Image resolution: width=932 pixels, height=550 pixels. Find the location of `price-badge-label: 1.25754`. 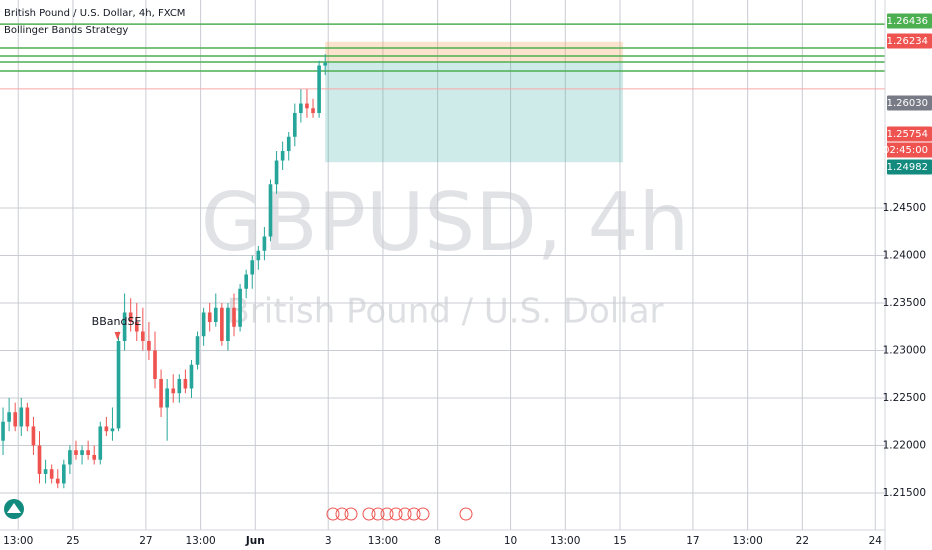

price-badge-label: 1.25754 is located at coordinates (907, 134).